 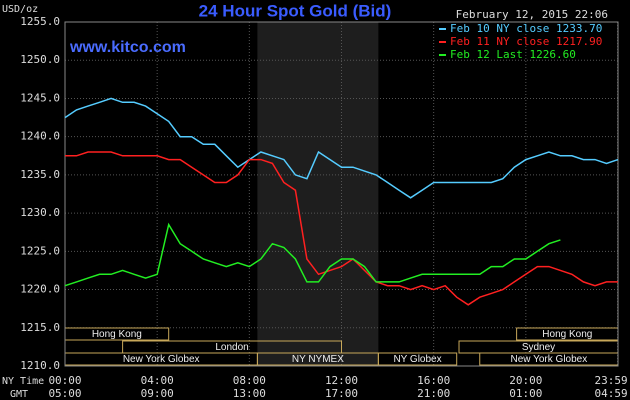 I want to click on x2-tick-label: 05:00, so click(x=64, y=393).